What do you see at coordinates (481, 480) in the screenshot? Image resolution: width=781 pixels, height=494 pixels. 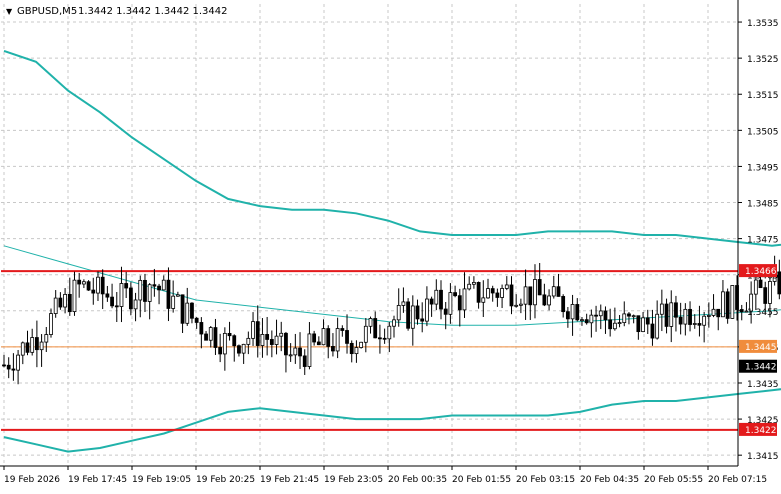 I see `x-tick-label: 20 Feb 01:55` at bounding box center [481, 480].